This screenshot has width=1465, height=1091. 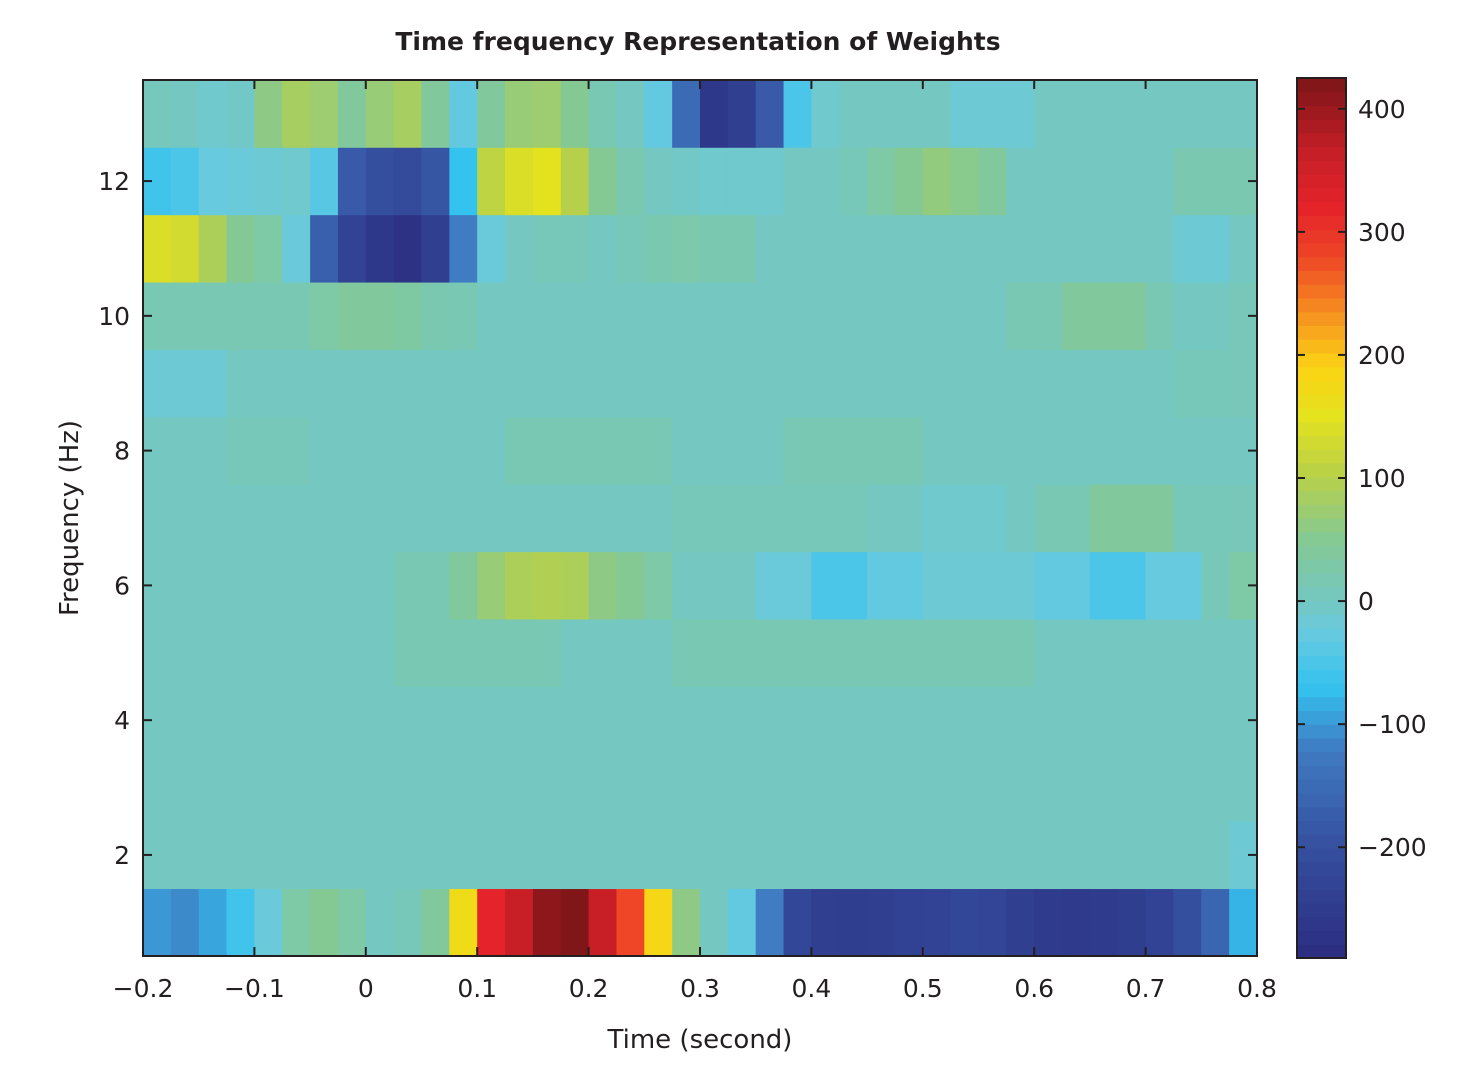 I want to click on x-tick-label: 0, so click(x=366, y=988).